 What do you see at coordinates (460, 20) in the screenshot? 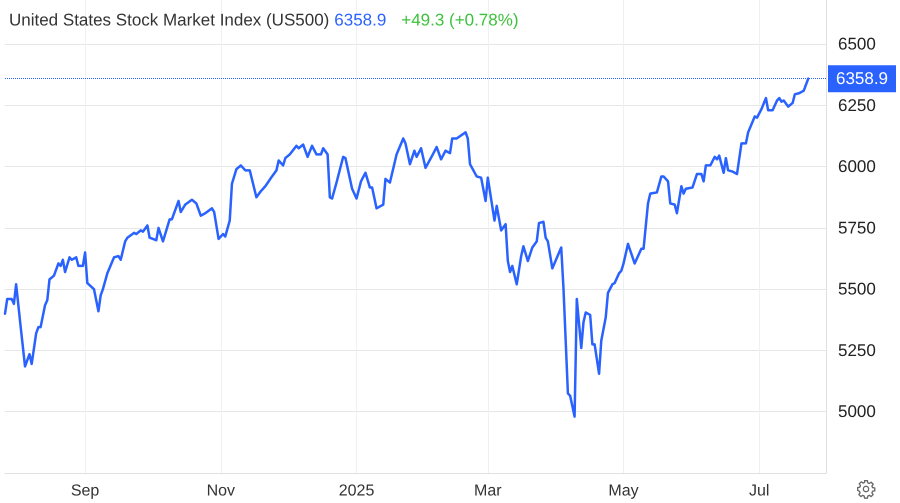
I see `annotation: +49.3 (+0.78%)` at bounding box center [460, 20].